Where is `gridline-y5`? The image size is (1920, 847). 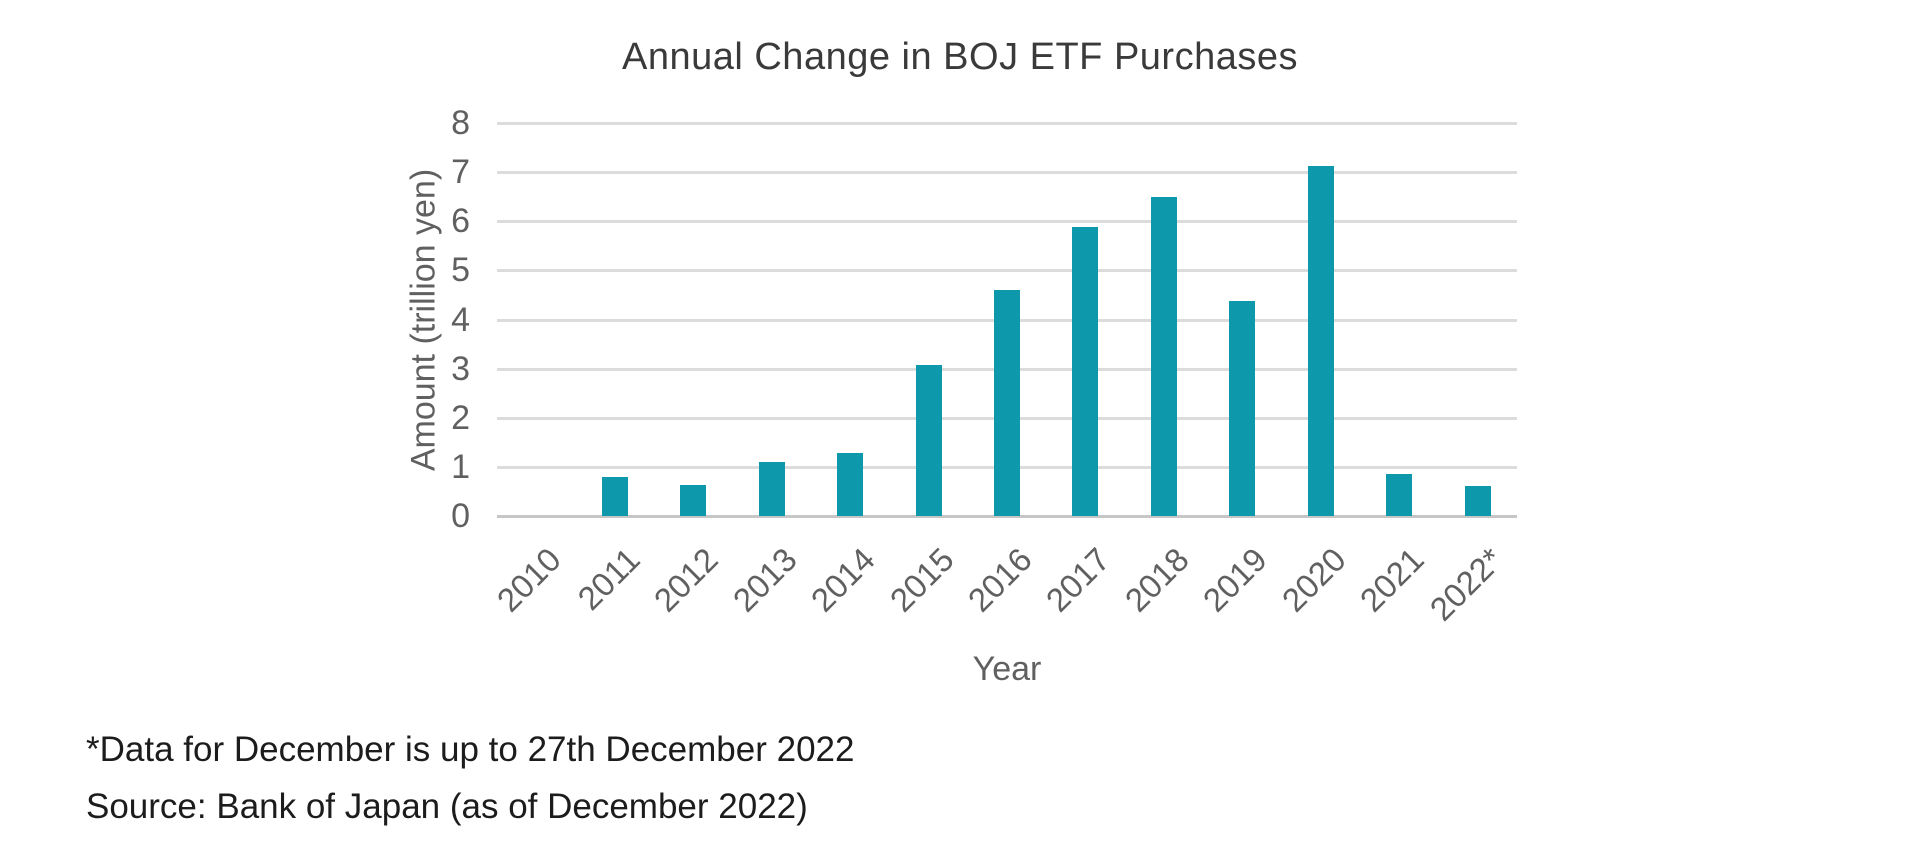 gridline-y5 is located at coordinates (1007, 270).